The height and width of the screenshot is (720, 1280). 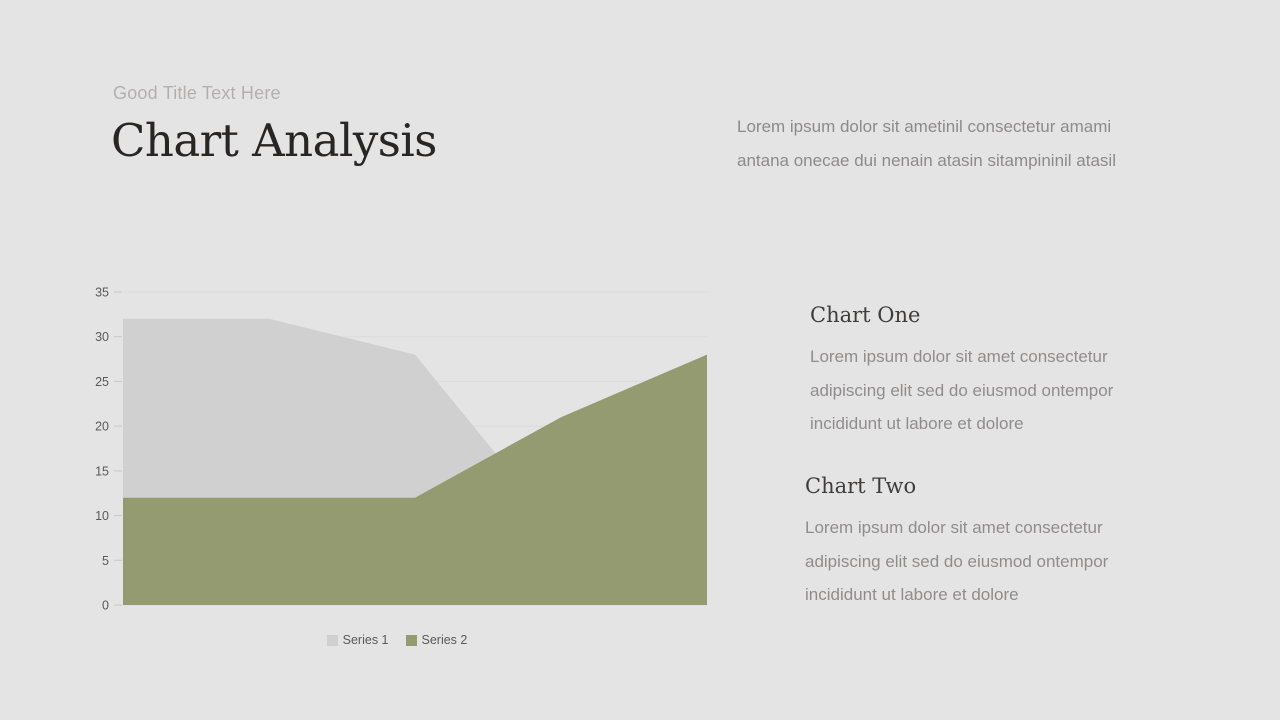 I want to click on slide-title: Chart Analysis, so click(x=274, y=140).